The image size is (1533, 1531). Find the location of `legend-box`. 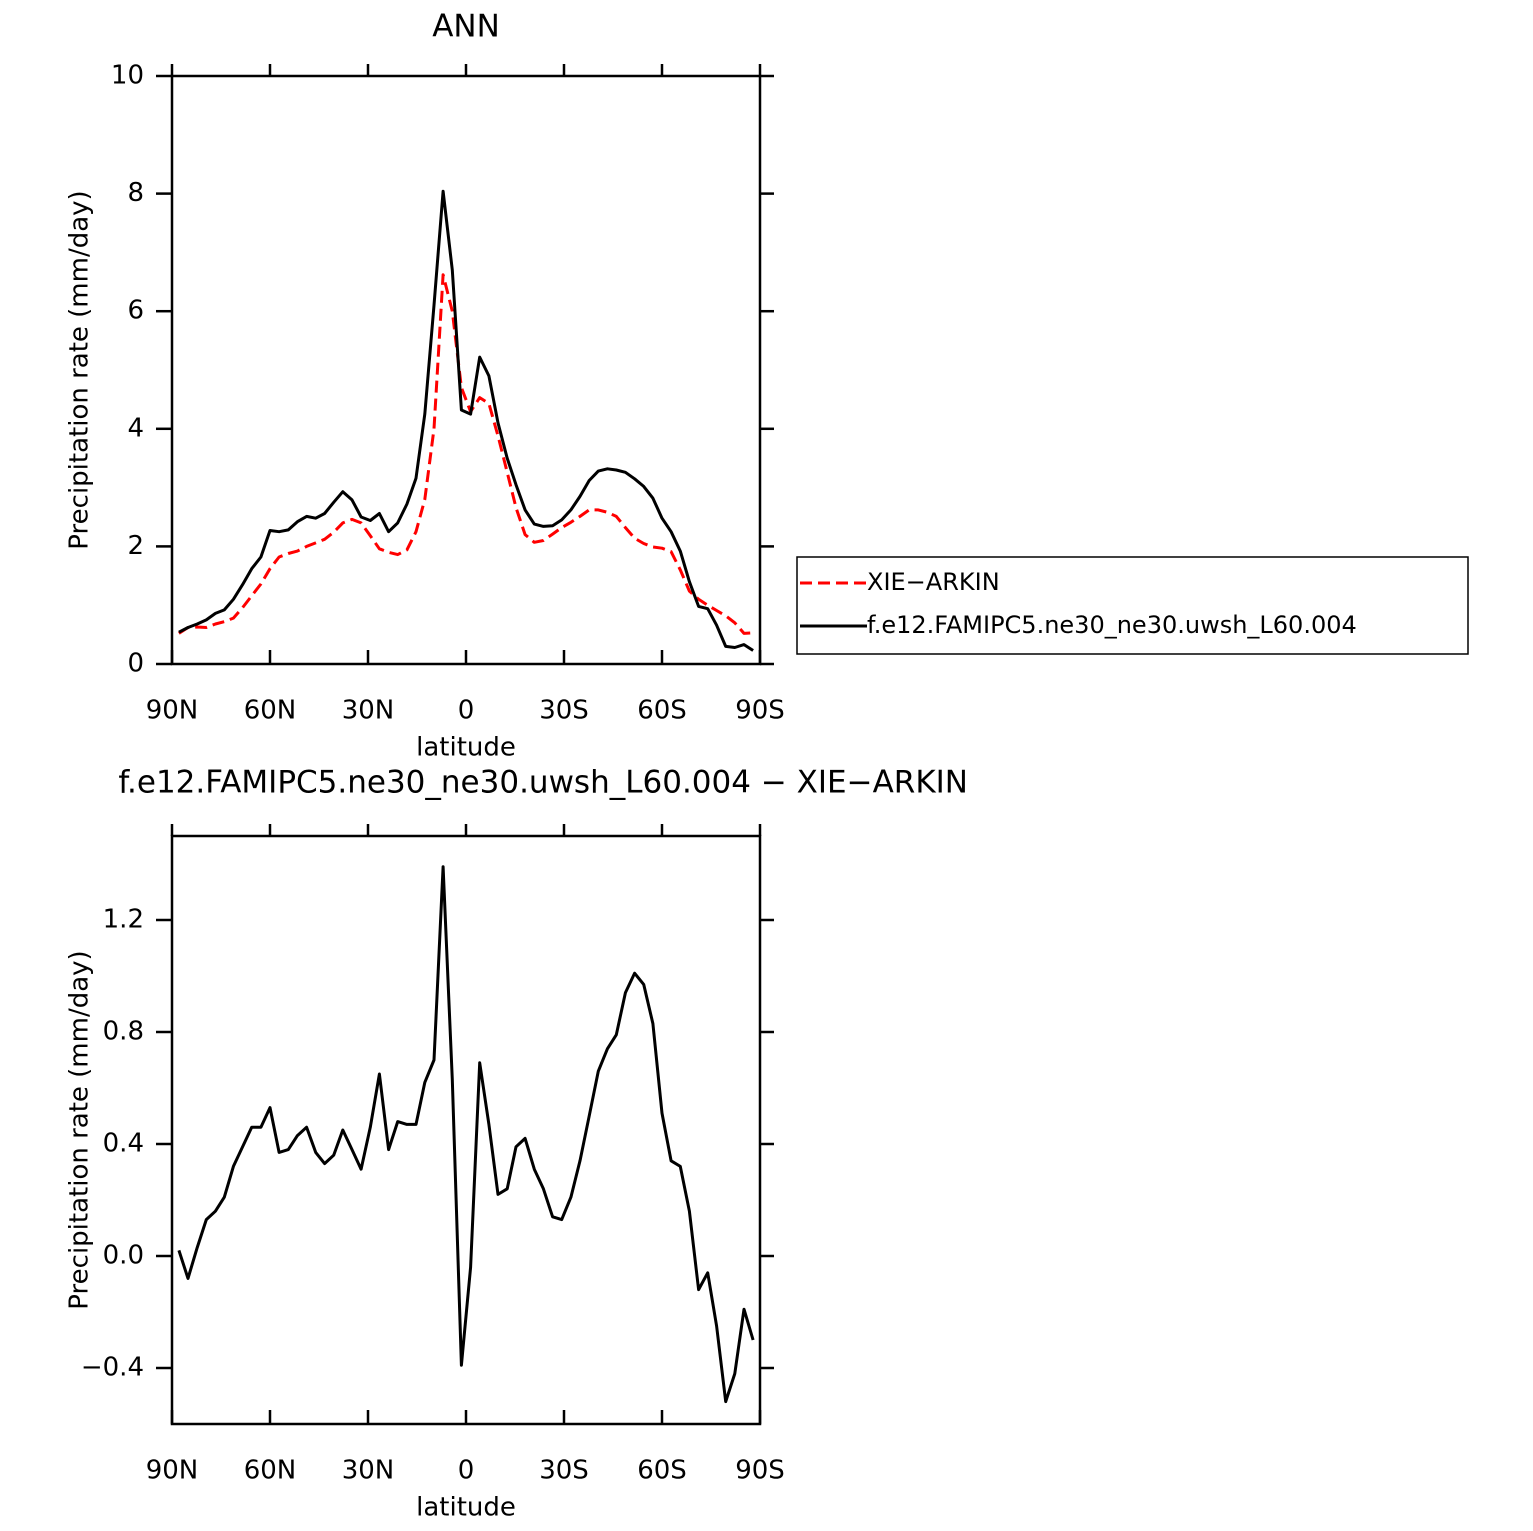

legend-box is located at coordinates (1132, 605).